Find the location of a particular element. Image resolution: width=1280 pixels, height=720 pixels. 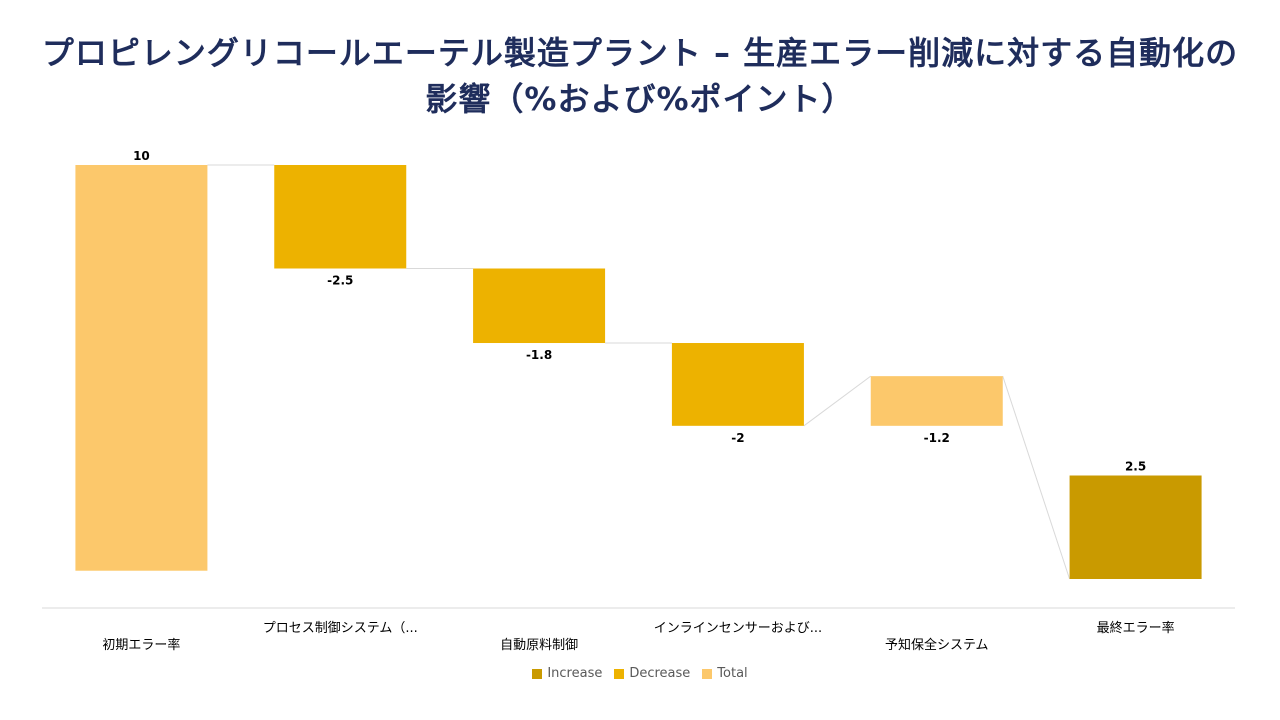

legend-item-decrease: Decrease is located at coordinates (652, 673).